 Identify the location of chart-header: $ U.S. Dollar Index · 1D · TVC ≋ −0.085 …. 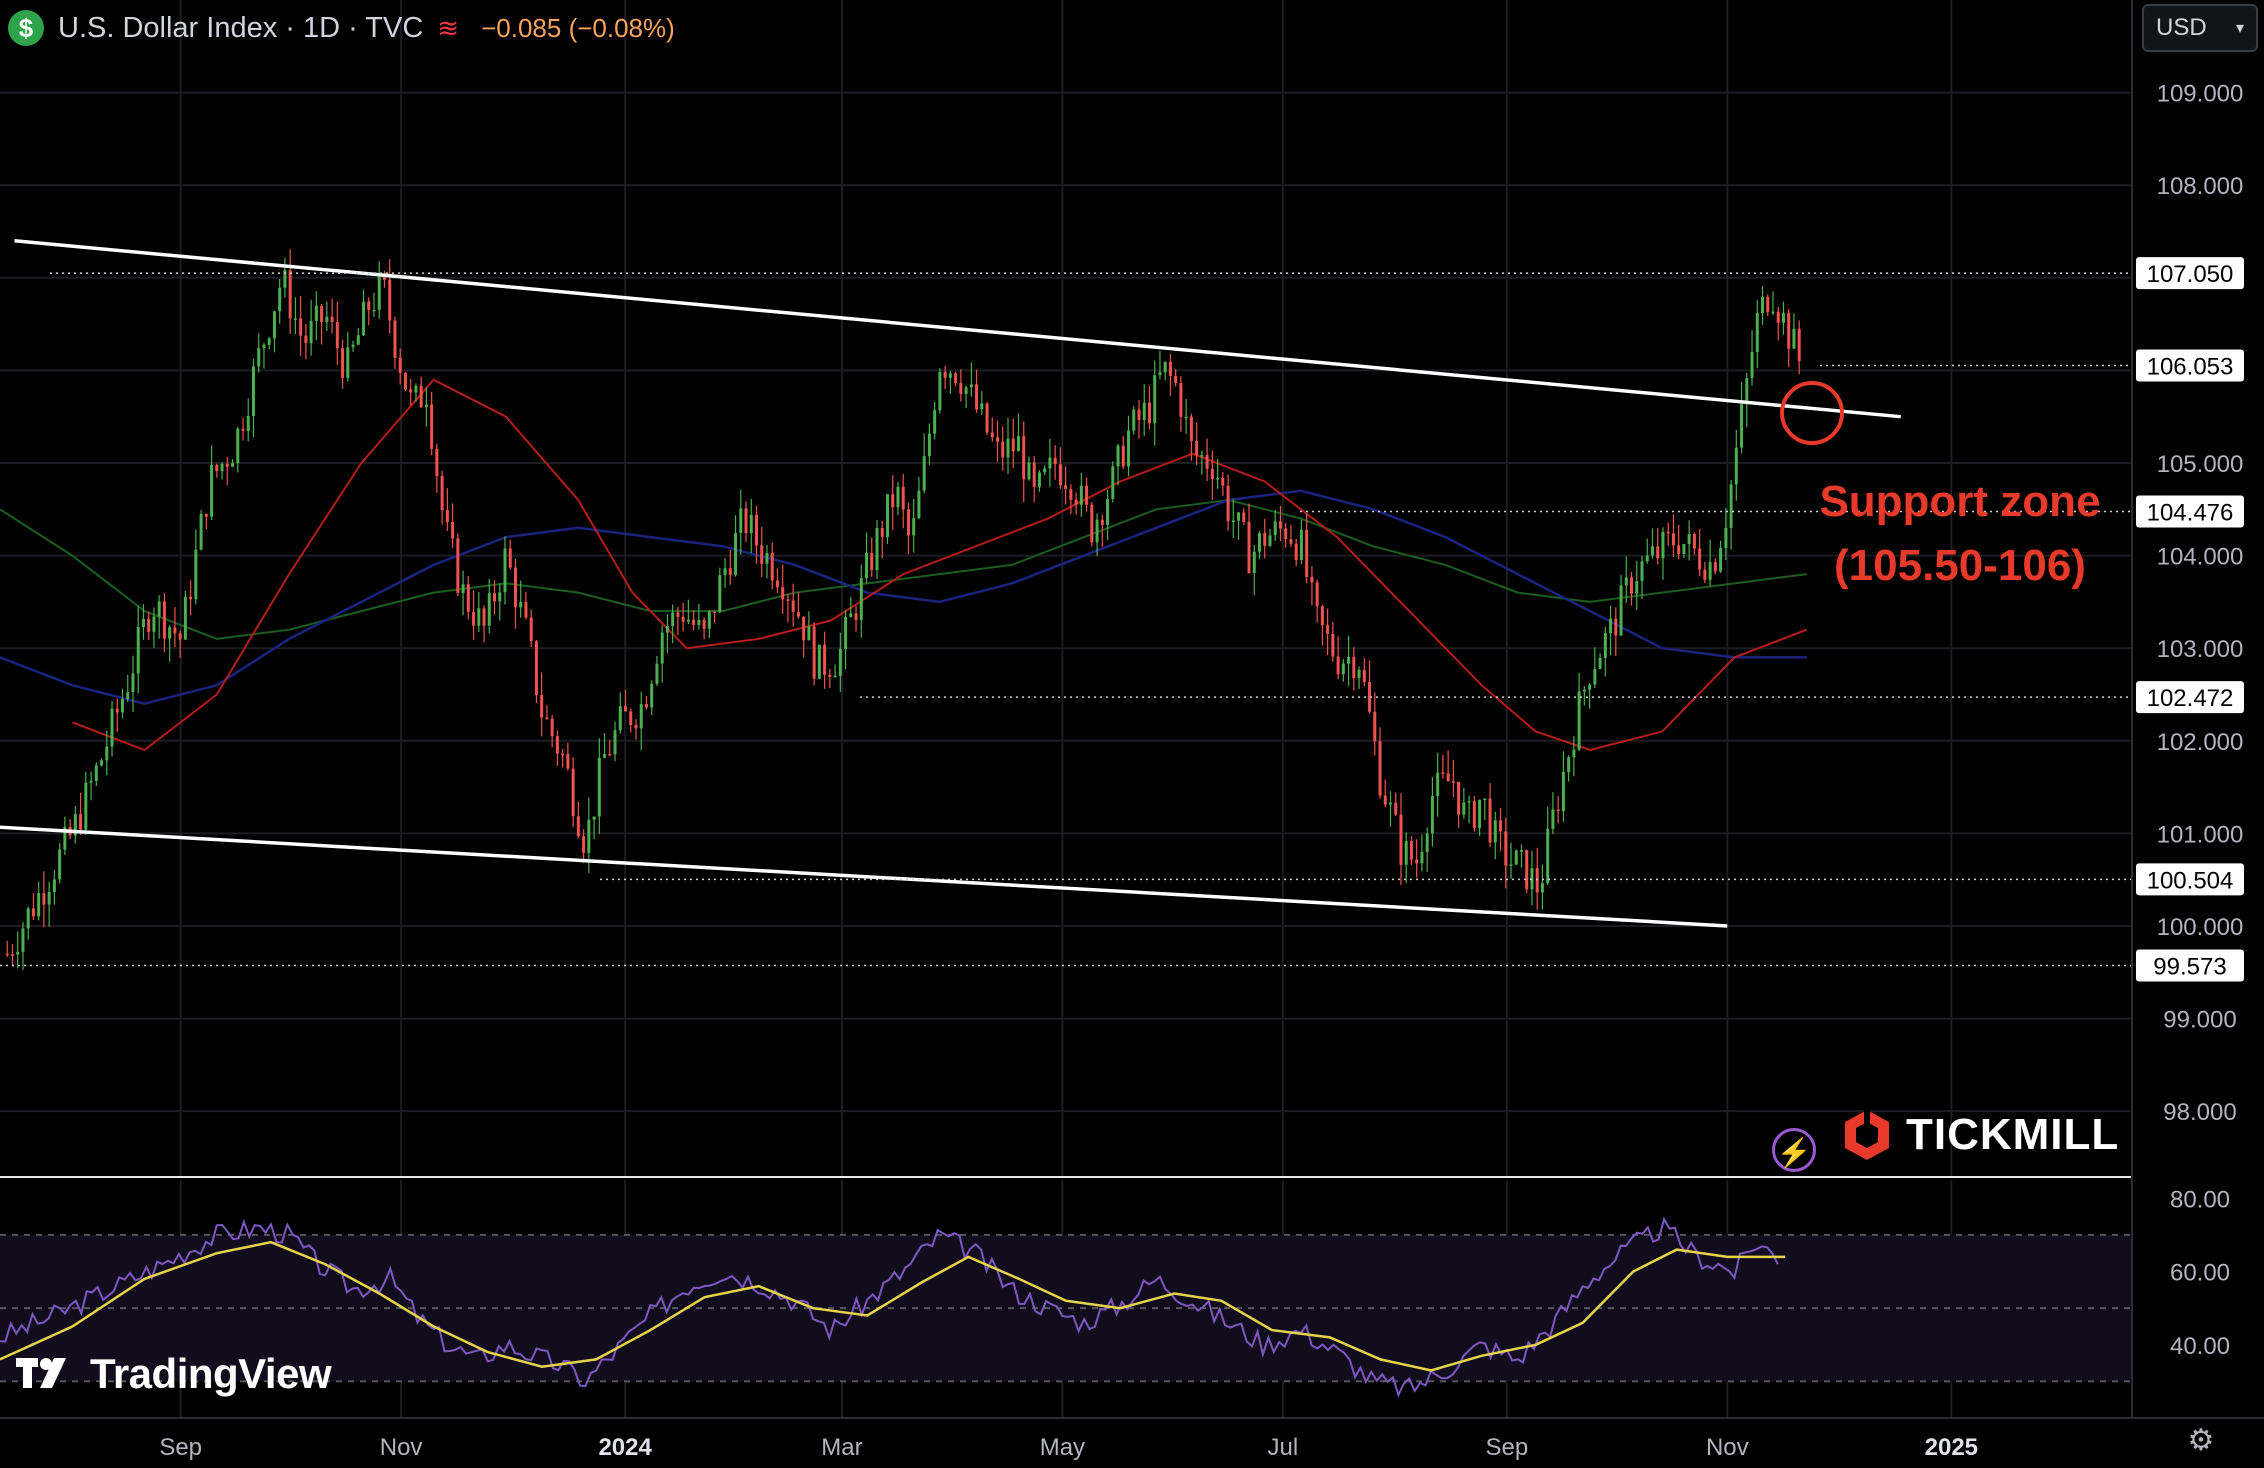
(341, 28).